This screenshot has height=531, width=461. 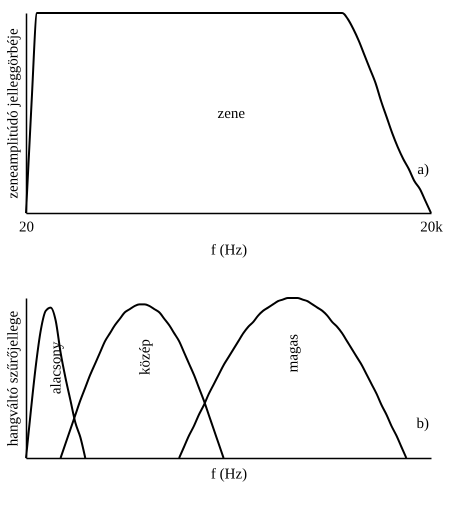 I want to click on y-axis-title: zeneamplitúdó jelleggörbéje, so click(x=14, y=113).